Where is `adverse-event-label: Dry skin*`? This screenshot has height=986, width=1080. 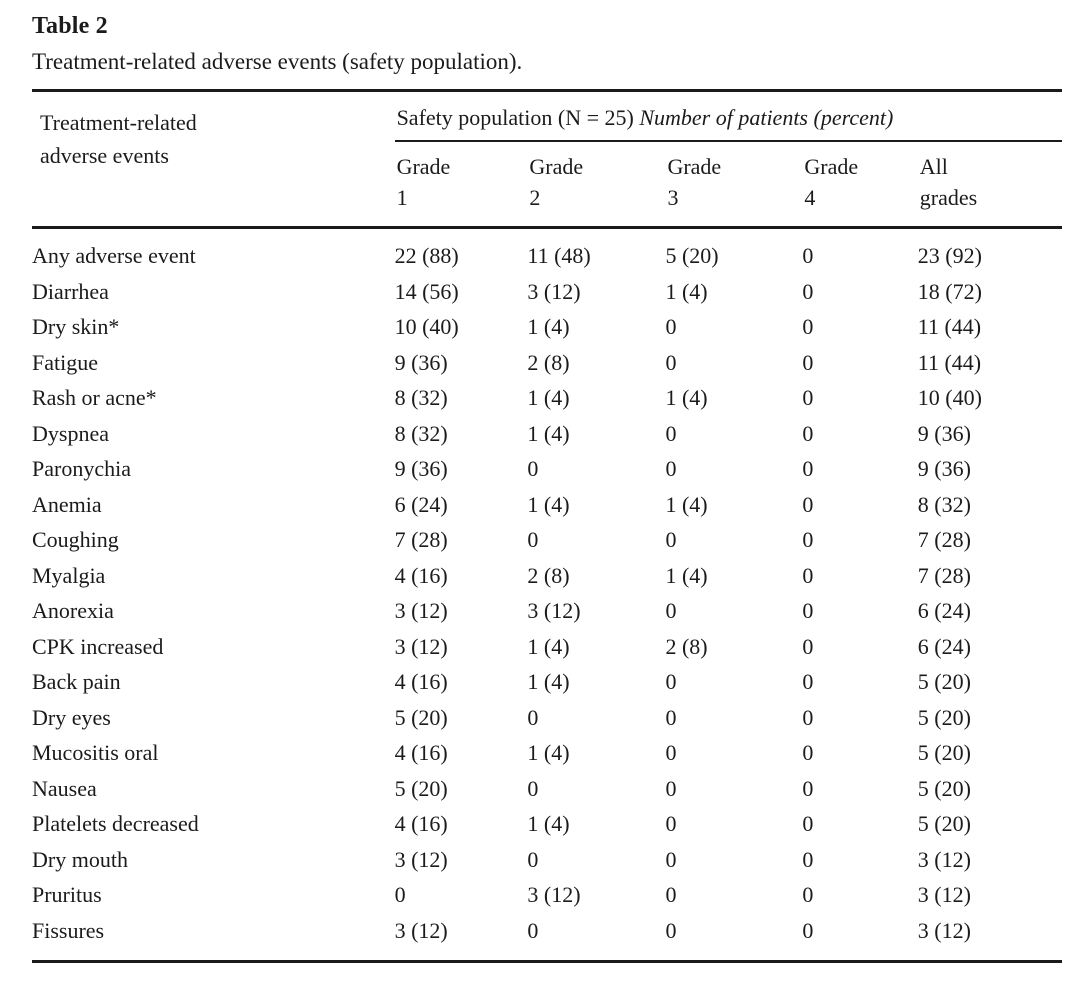 adverse-event-label: Dry skin* is located at coordinates (76, 326).